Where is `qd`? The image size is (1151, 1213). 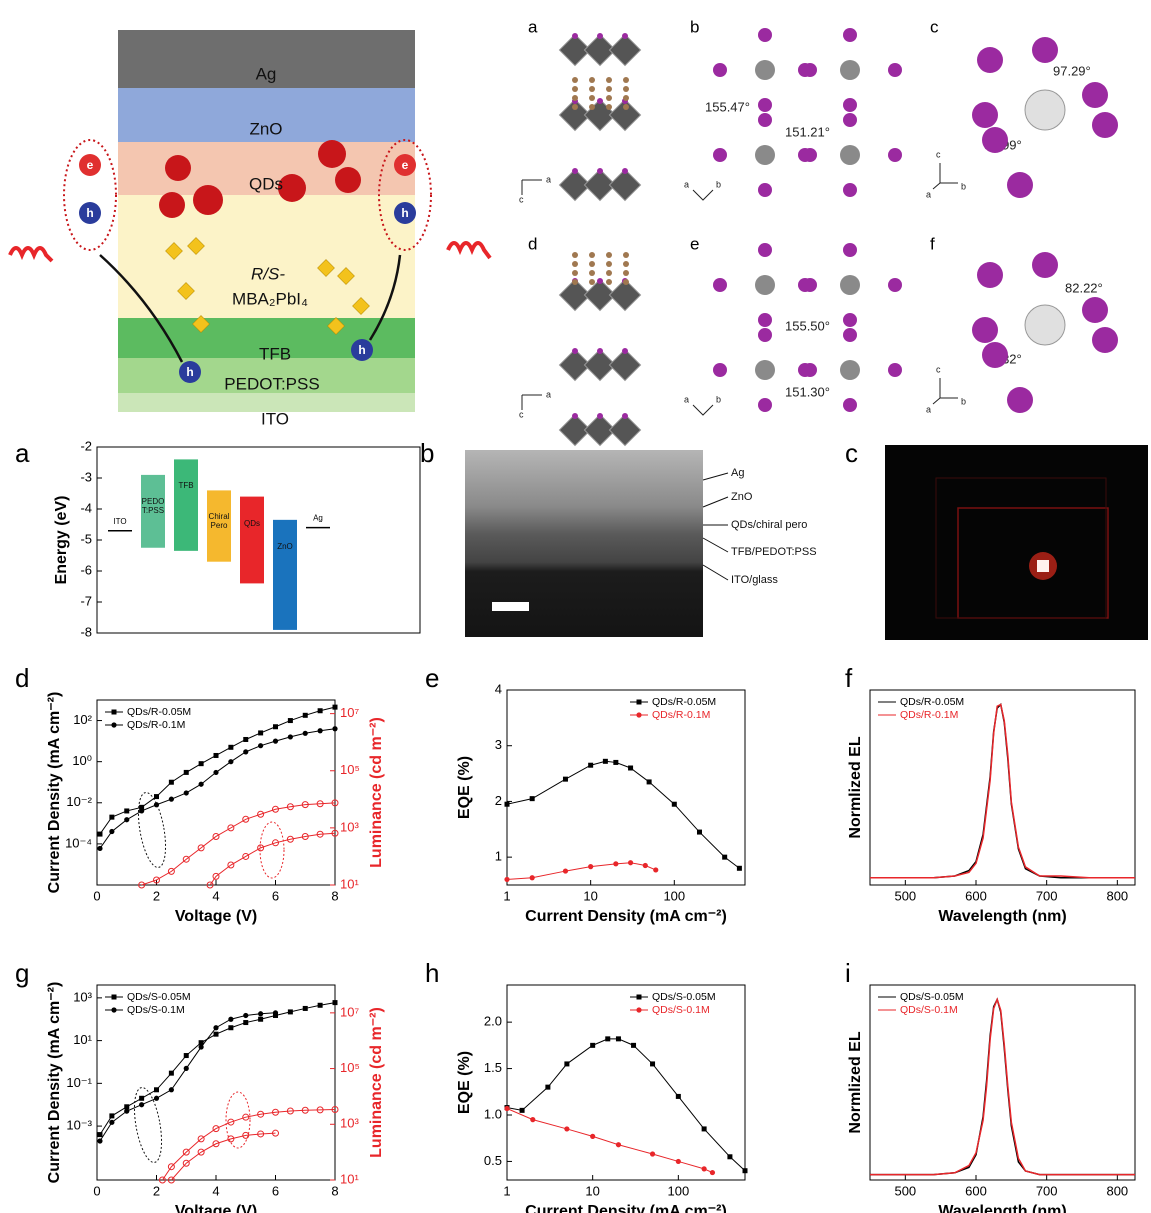
qd is located at coordinates (292, 188).